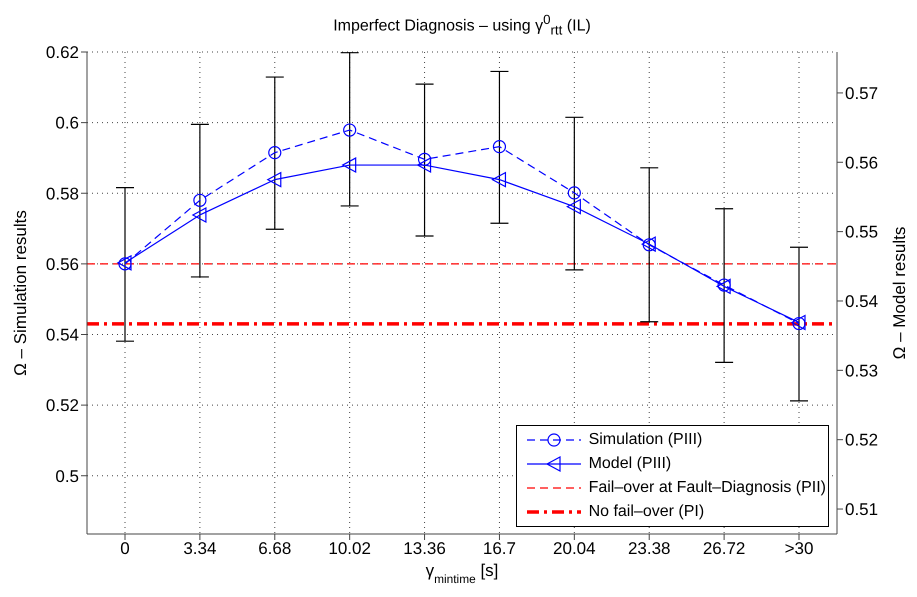 The image size is (917, 597). I want to click on x-tick-label: 10.02, so click(349, 548).